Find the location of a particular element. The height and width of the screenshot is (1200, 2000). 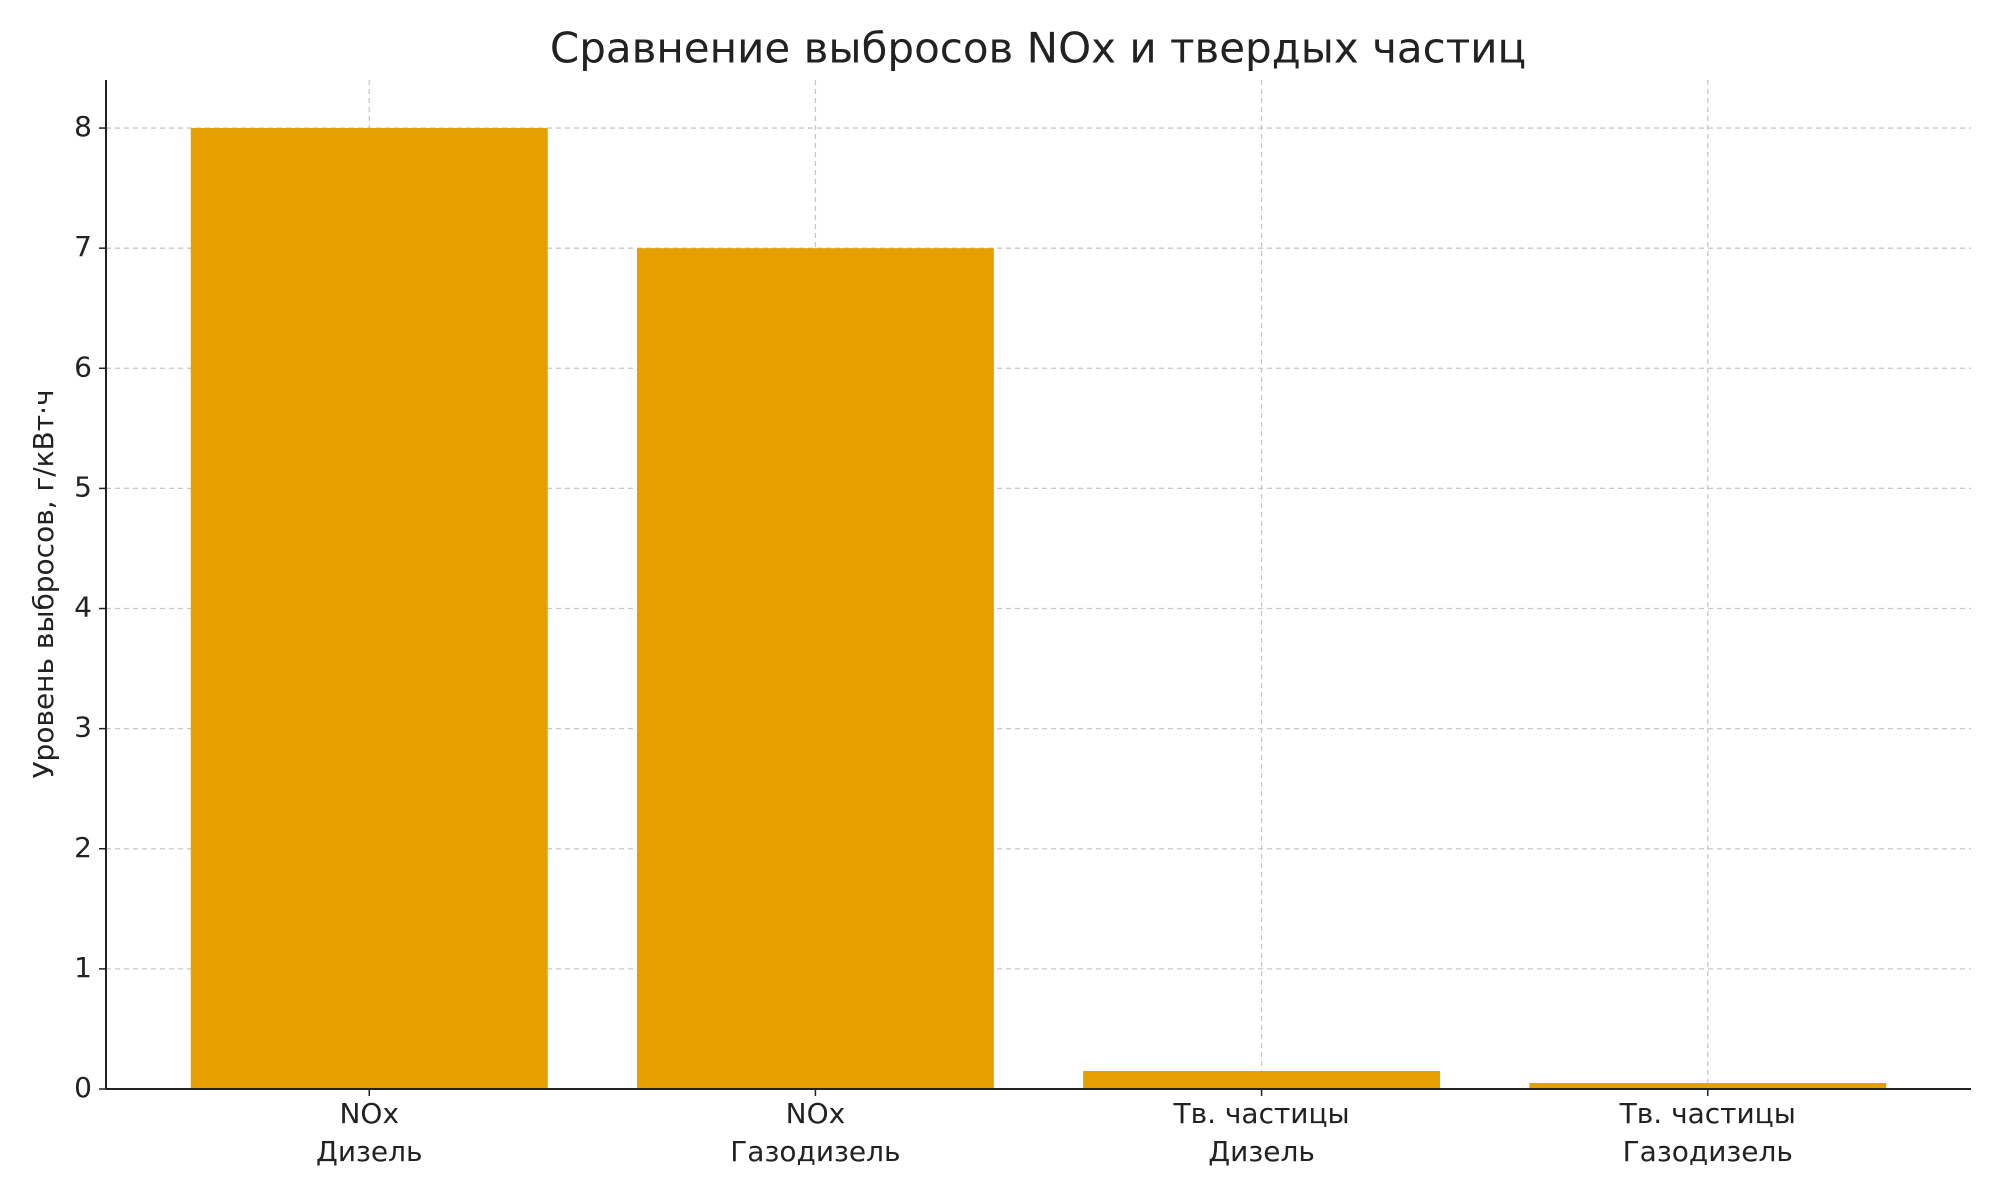

y-tick-label: 6 is located at coordinates (83, 366).